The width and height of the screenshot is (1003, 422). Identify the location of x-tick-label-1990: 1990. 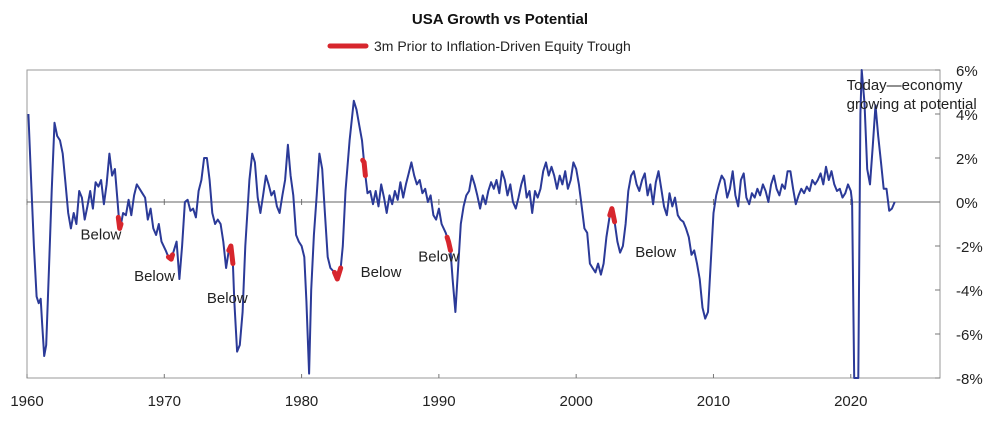
(438, 401).